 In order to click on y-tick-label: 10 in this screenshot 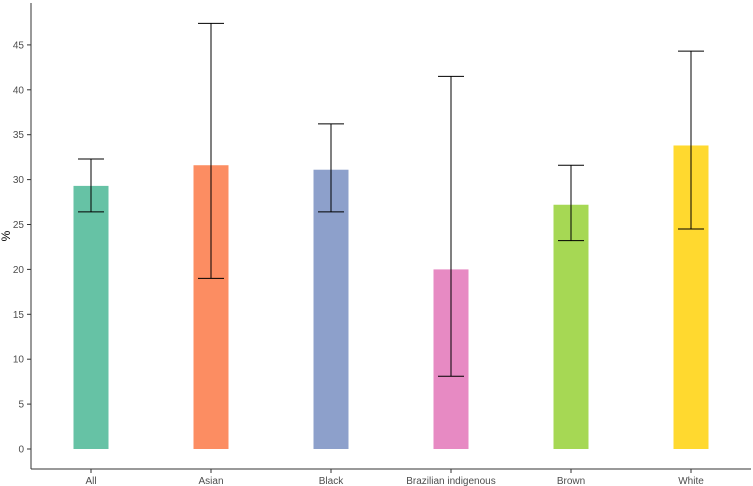, I will do `click(19, 360)`.